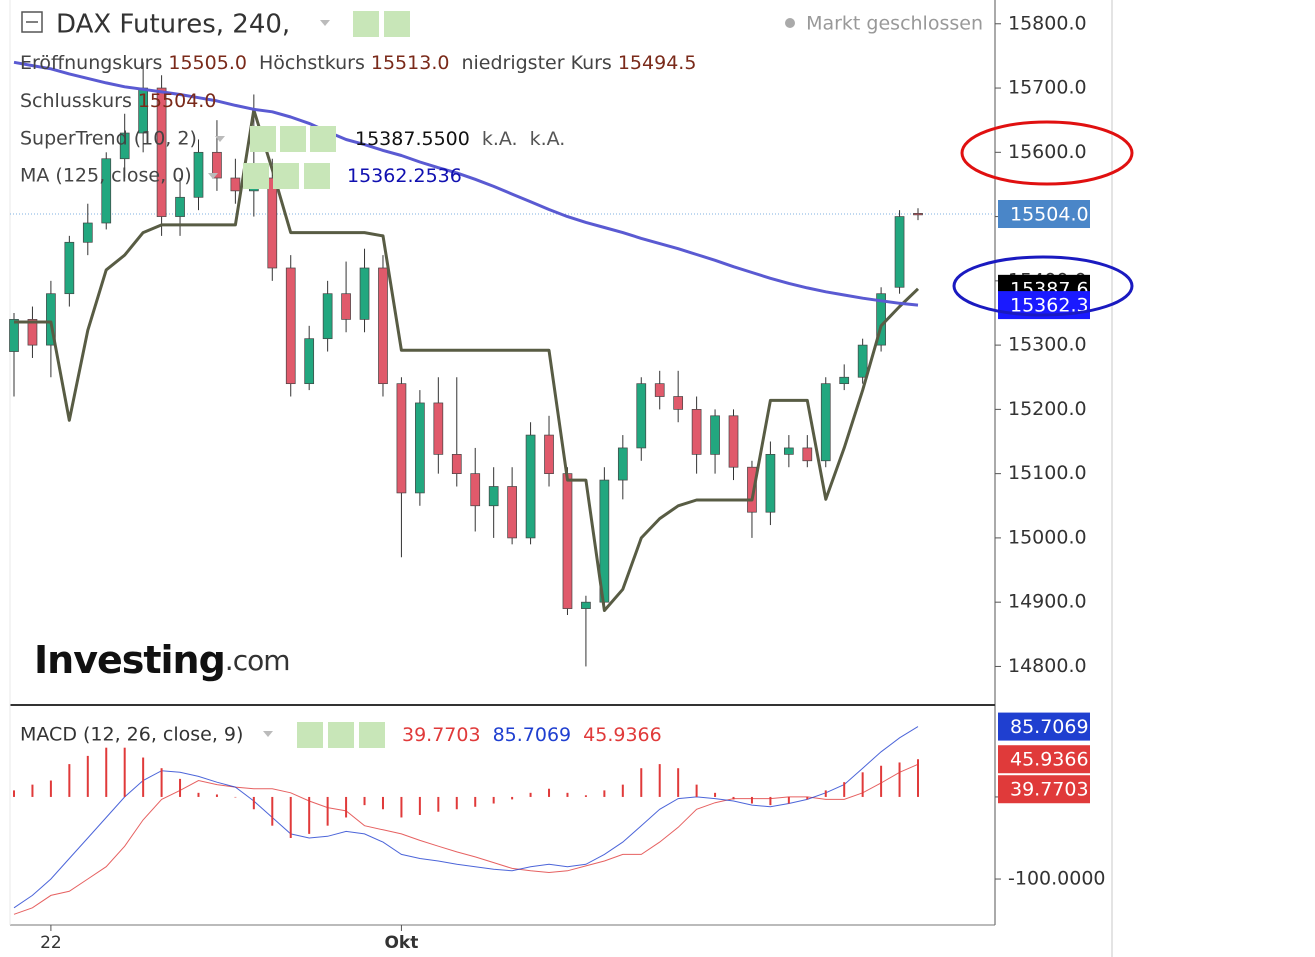 This screenshot has height=957, width=1315. What do you see at coordinates (441, 735) in the screenshot?
I see `indicator-value: 39.7703` at bounding box center [441, 735].